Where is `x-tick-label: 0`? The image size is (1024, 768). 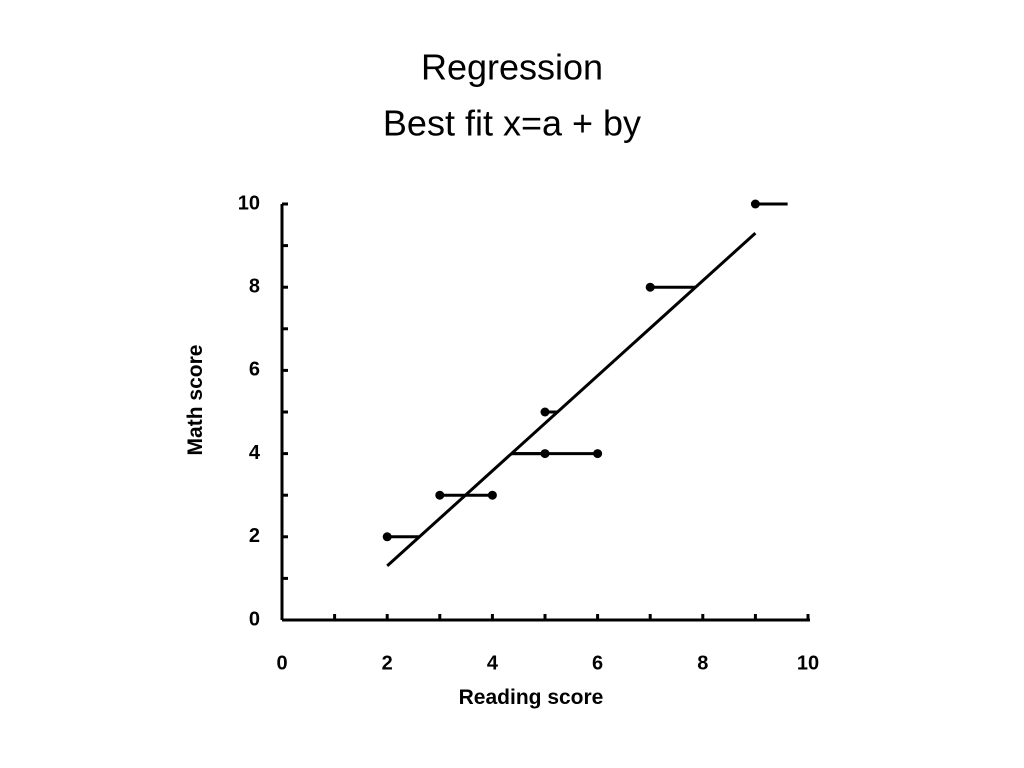
x-tick-label: 0 is located at coordinates (281, 663).